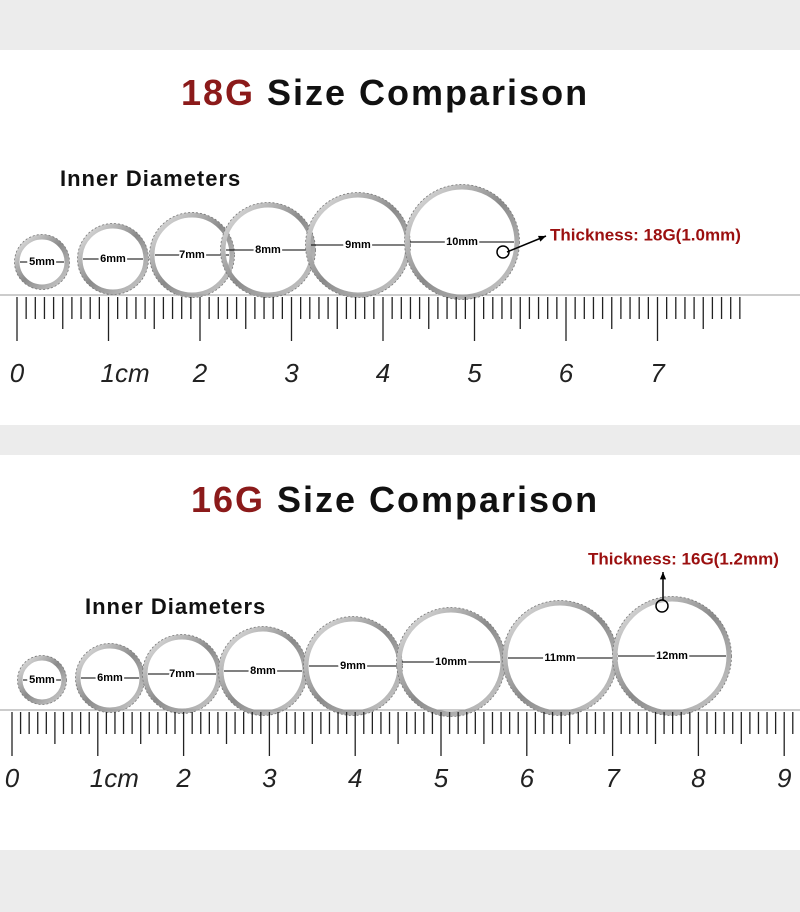 Image resolution: width=800 pixels, height=912 pixels. Describe the element at coordinates (218, 92) in the screenshot. I see `gauge: 18G` at that location.